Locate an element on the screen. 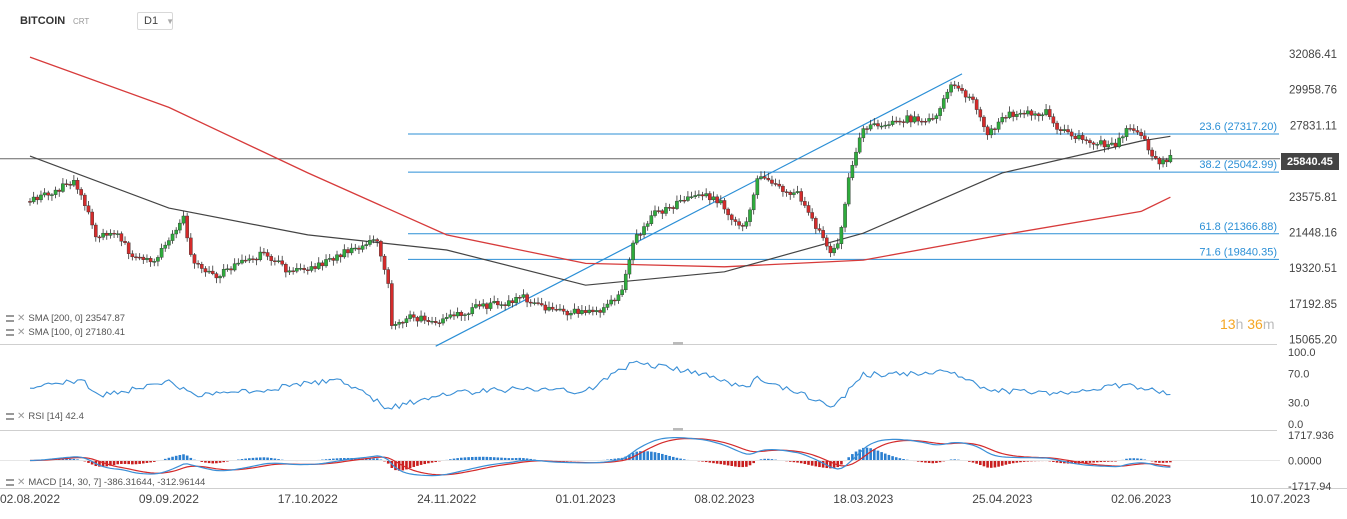  sma200-legend: ✕ SMA [200, 0] 23547.87 is located at coordinates (65, 318).